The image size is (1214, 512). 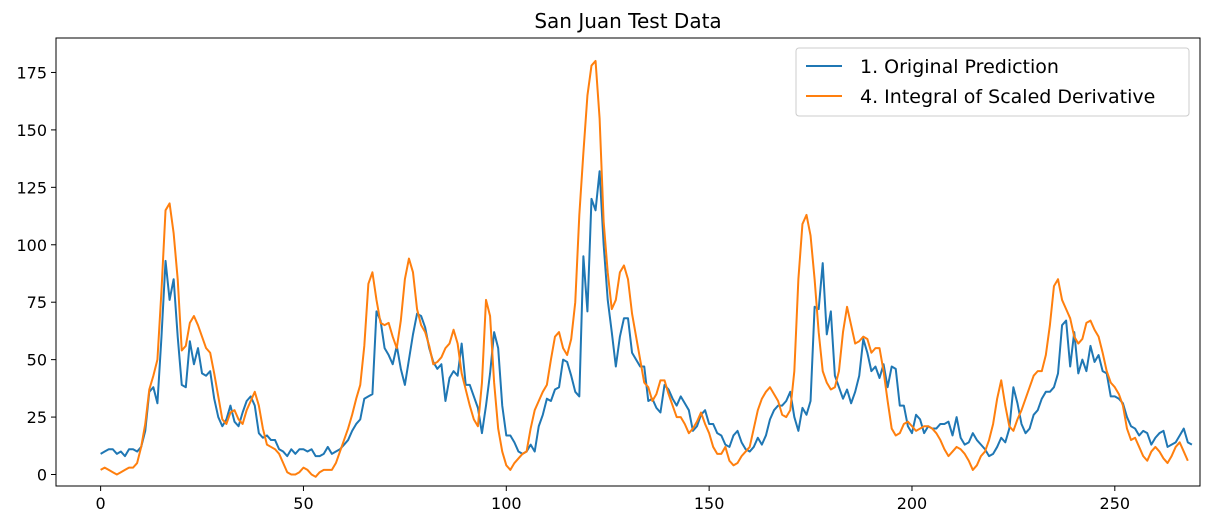 What do you see at coordinates (959, 67) in the screenshot?
I see `legend-label-original-prediction: 1. Original Prediction` at bounding box center [959, 67].